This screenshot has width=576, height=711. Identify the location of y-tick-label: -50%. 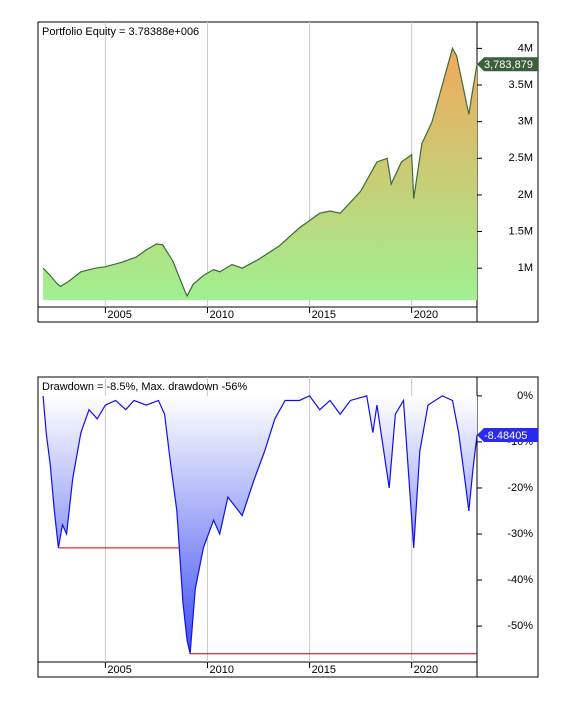
(520, 626).